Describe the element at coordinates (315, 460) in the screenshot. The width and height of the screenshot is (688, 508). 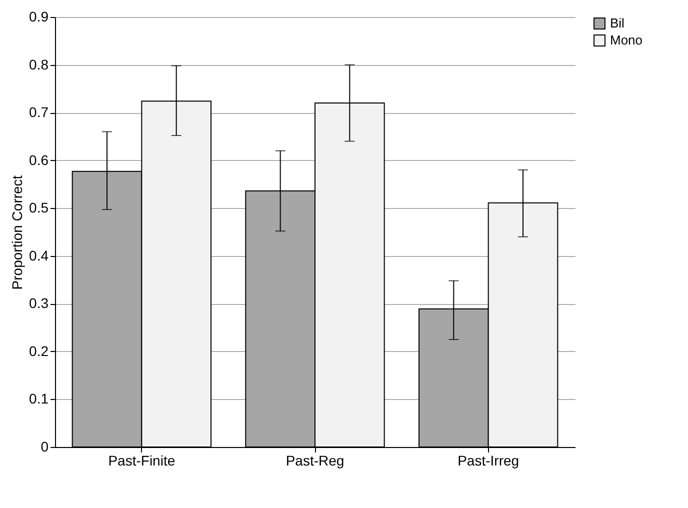
I see `x-tick-label: Past-Reg` at that location.